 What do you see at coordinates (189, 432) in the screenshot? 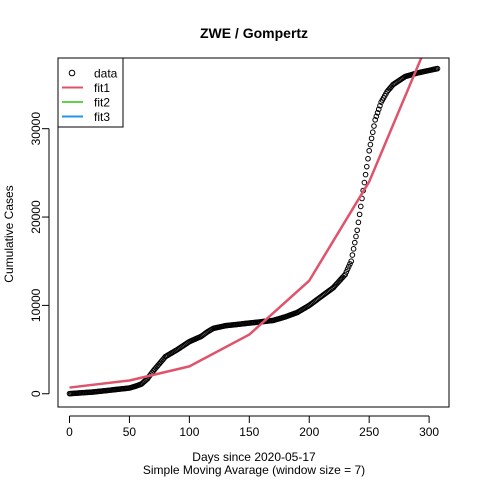
I see `x-tick-label: 100` at bounding box center [189, 432].